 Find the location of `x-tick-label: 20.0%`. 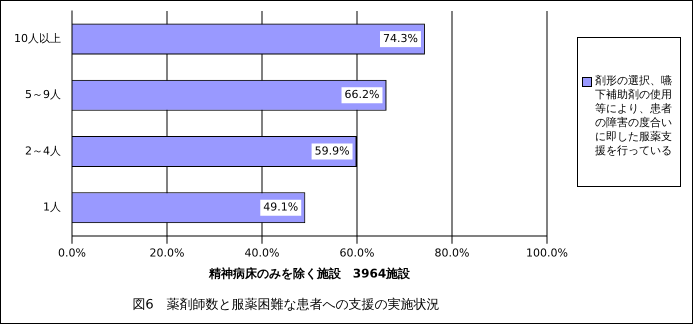

x-tick-label: 20.0% is located at coordinates (167, 253).